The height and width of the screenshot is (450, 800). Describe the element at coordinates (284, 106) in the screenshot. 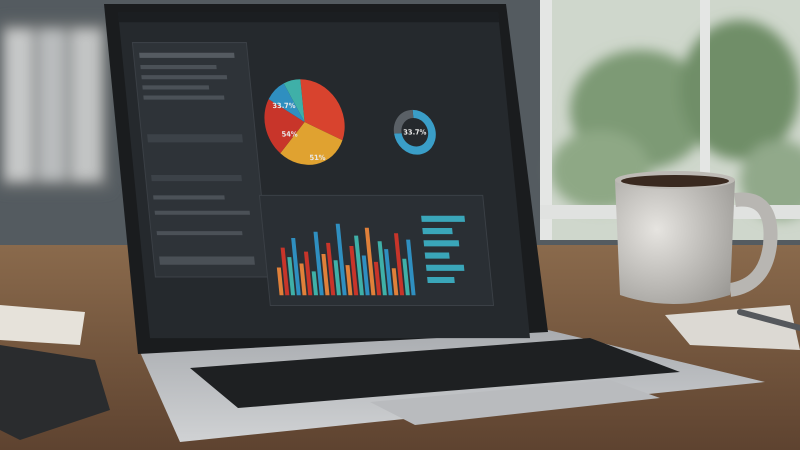

I see `pie-label: 33.7%` at that location.